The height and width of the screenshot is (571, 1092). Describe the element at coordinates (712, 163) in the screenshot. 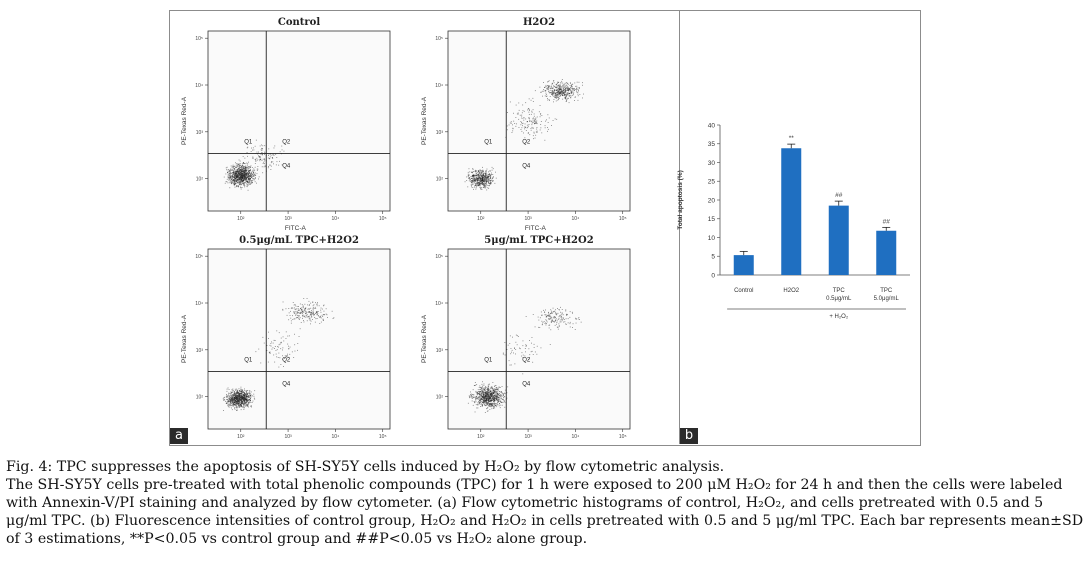

I see `y-tick-label: 30` at that location.